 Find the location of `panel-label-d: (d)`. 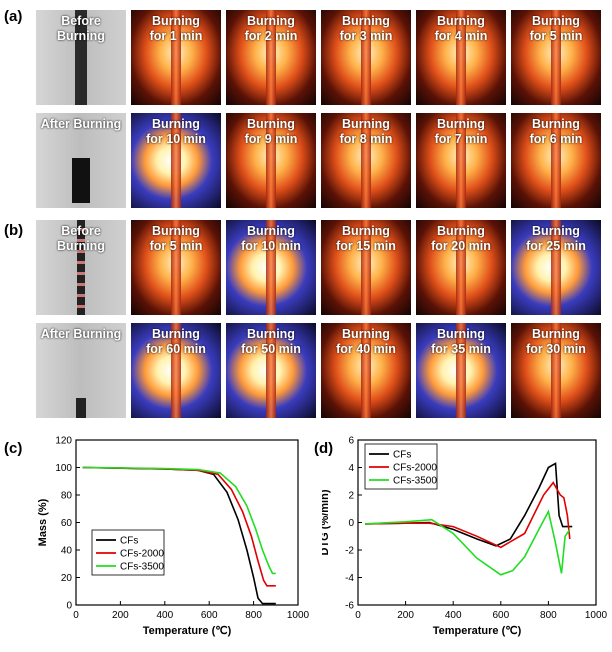

panel-label-d: (d) is located at coordinates (324, 448).